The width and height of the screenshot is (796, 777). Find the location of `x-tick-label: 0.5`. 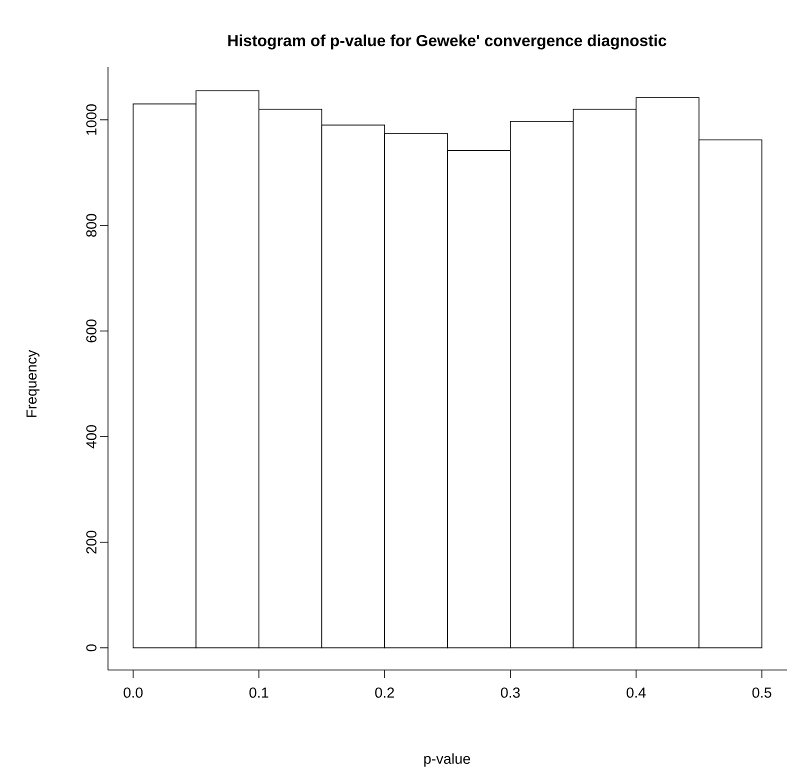

x-tick-label: 0.5 is located at coordinates (762, 693).